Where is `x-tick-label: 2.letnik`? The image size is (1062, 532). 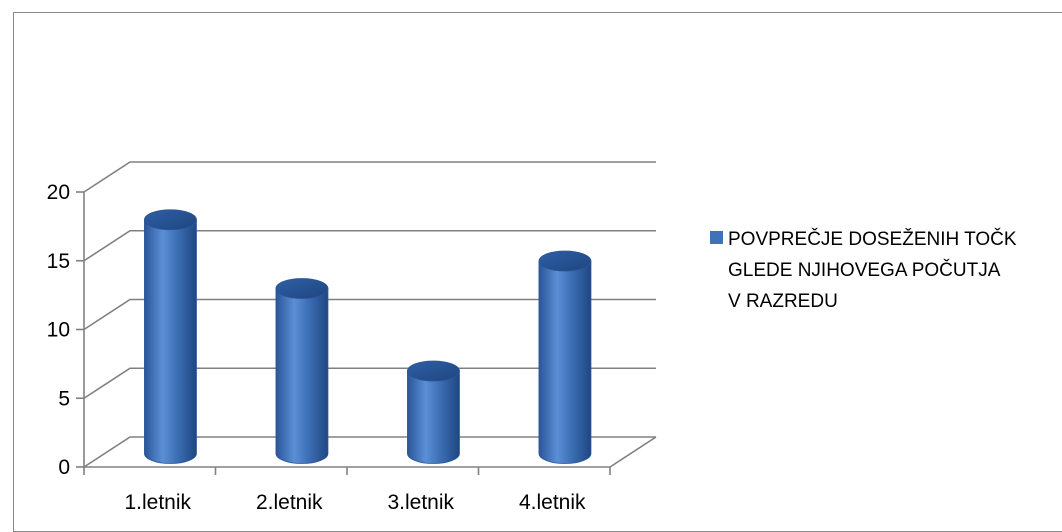
x-tick-label: 2.letnik is located at coordinates (289, 502).